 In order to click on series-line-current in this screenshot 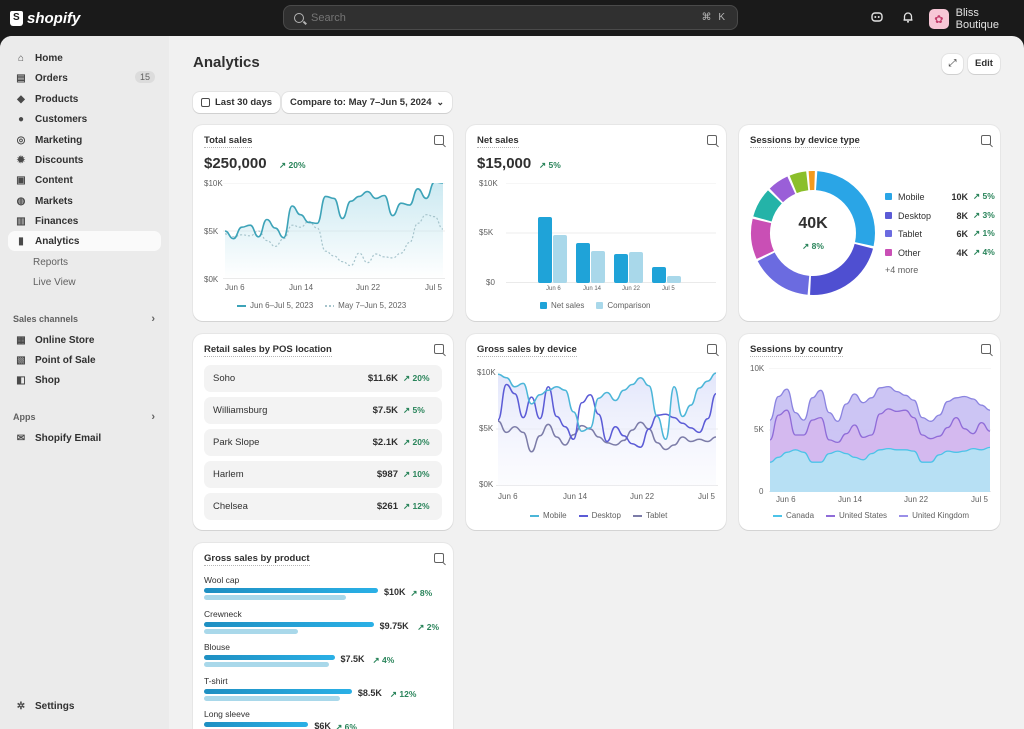, I will do `click(333, 211)`.